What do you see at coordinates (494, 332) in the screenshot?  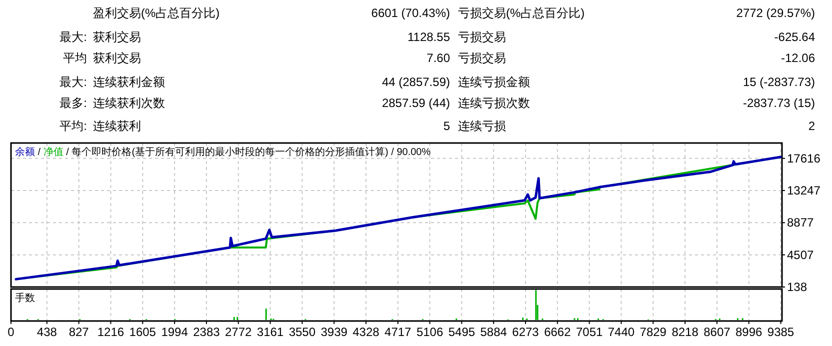 I see `x-tick-label: 5884` at bounding box center [494, 332].